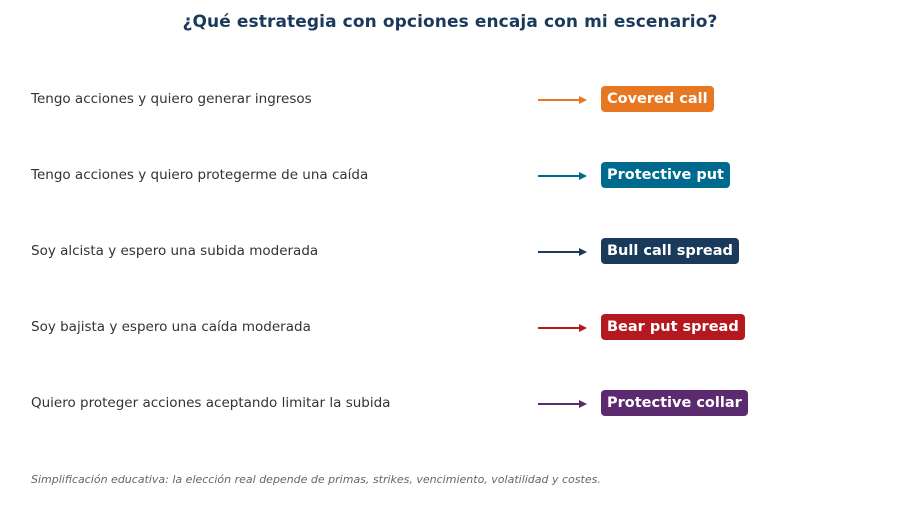 The image size is (900, 506). Describe the element at coordinates (171, 327) in the screenshot. I see `scenario-label: Soy bajista y espero una caída moderada` at that location.